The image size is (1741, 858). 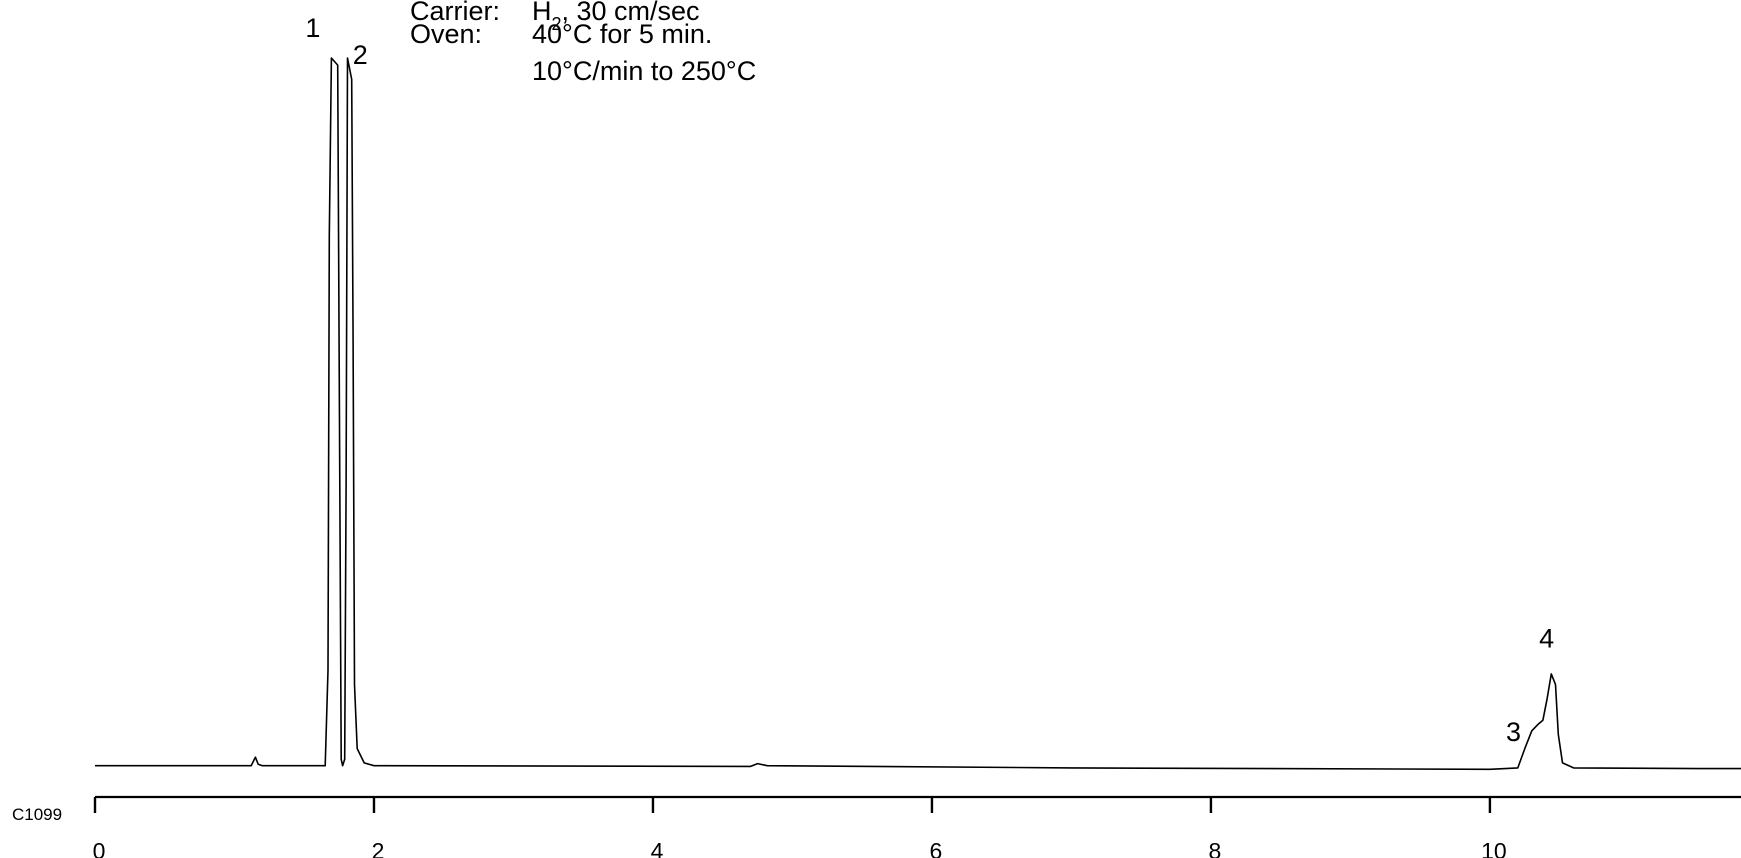 I want to click on condition-label: Carrier:, so click(x=455, y=13).